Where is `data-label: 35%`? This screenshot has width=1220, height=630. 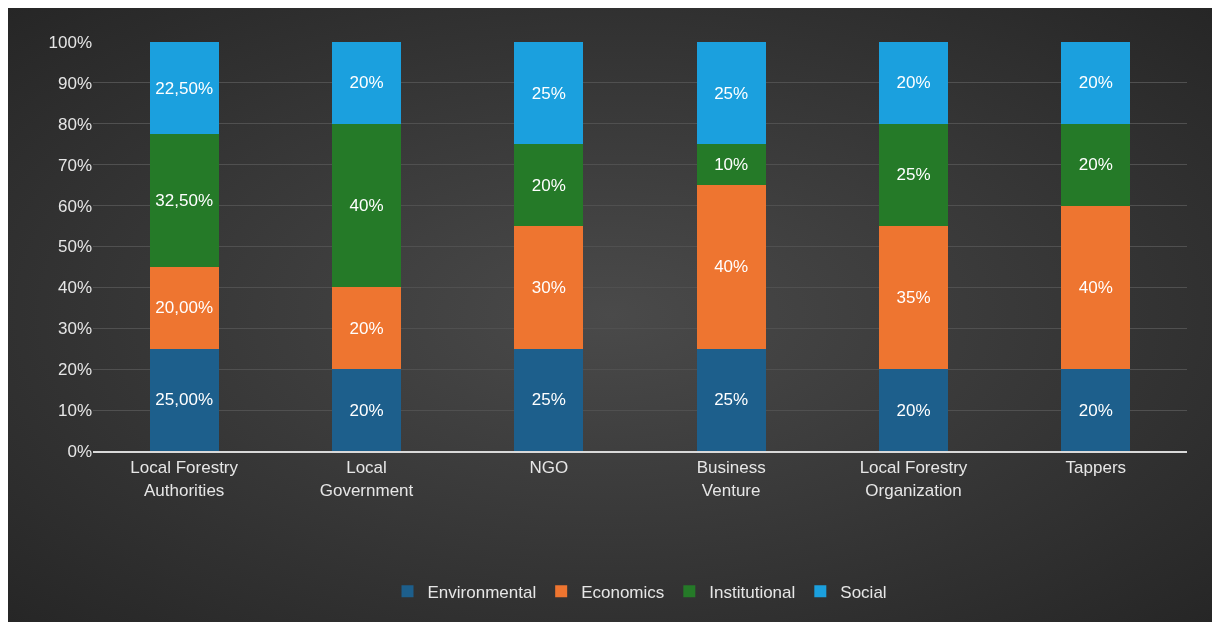
data-label: 35% is located at coordinates (913, 298).